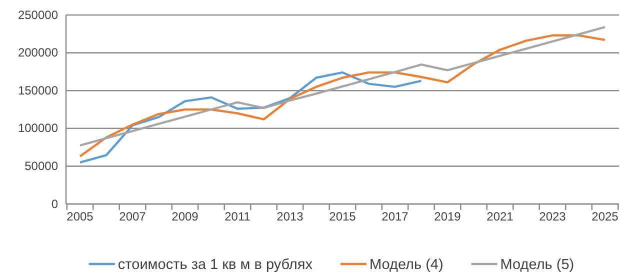  Describe the element at coordinates (552, 217) in the screenshot. I see `x-tick-label: 2023` at that location.